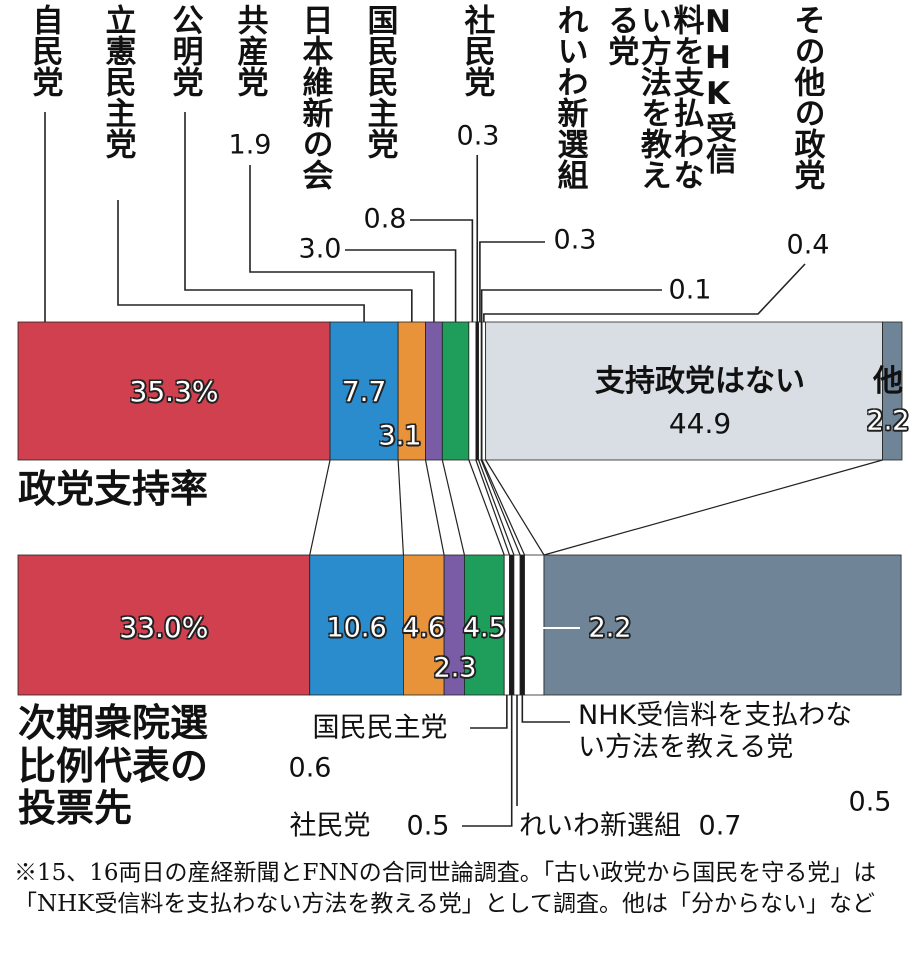  What do you see at coordinates (113, 766) in the screenshot?
I see `series-name: 次期衆院選比例代表の投票先` at bounding box center [113, 766].